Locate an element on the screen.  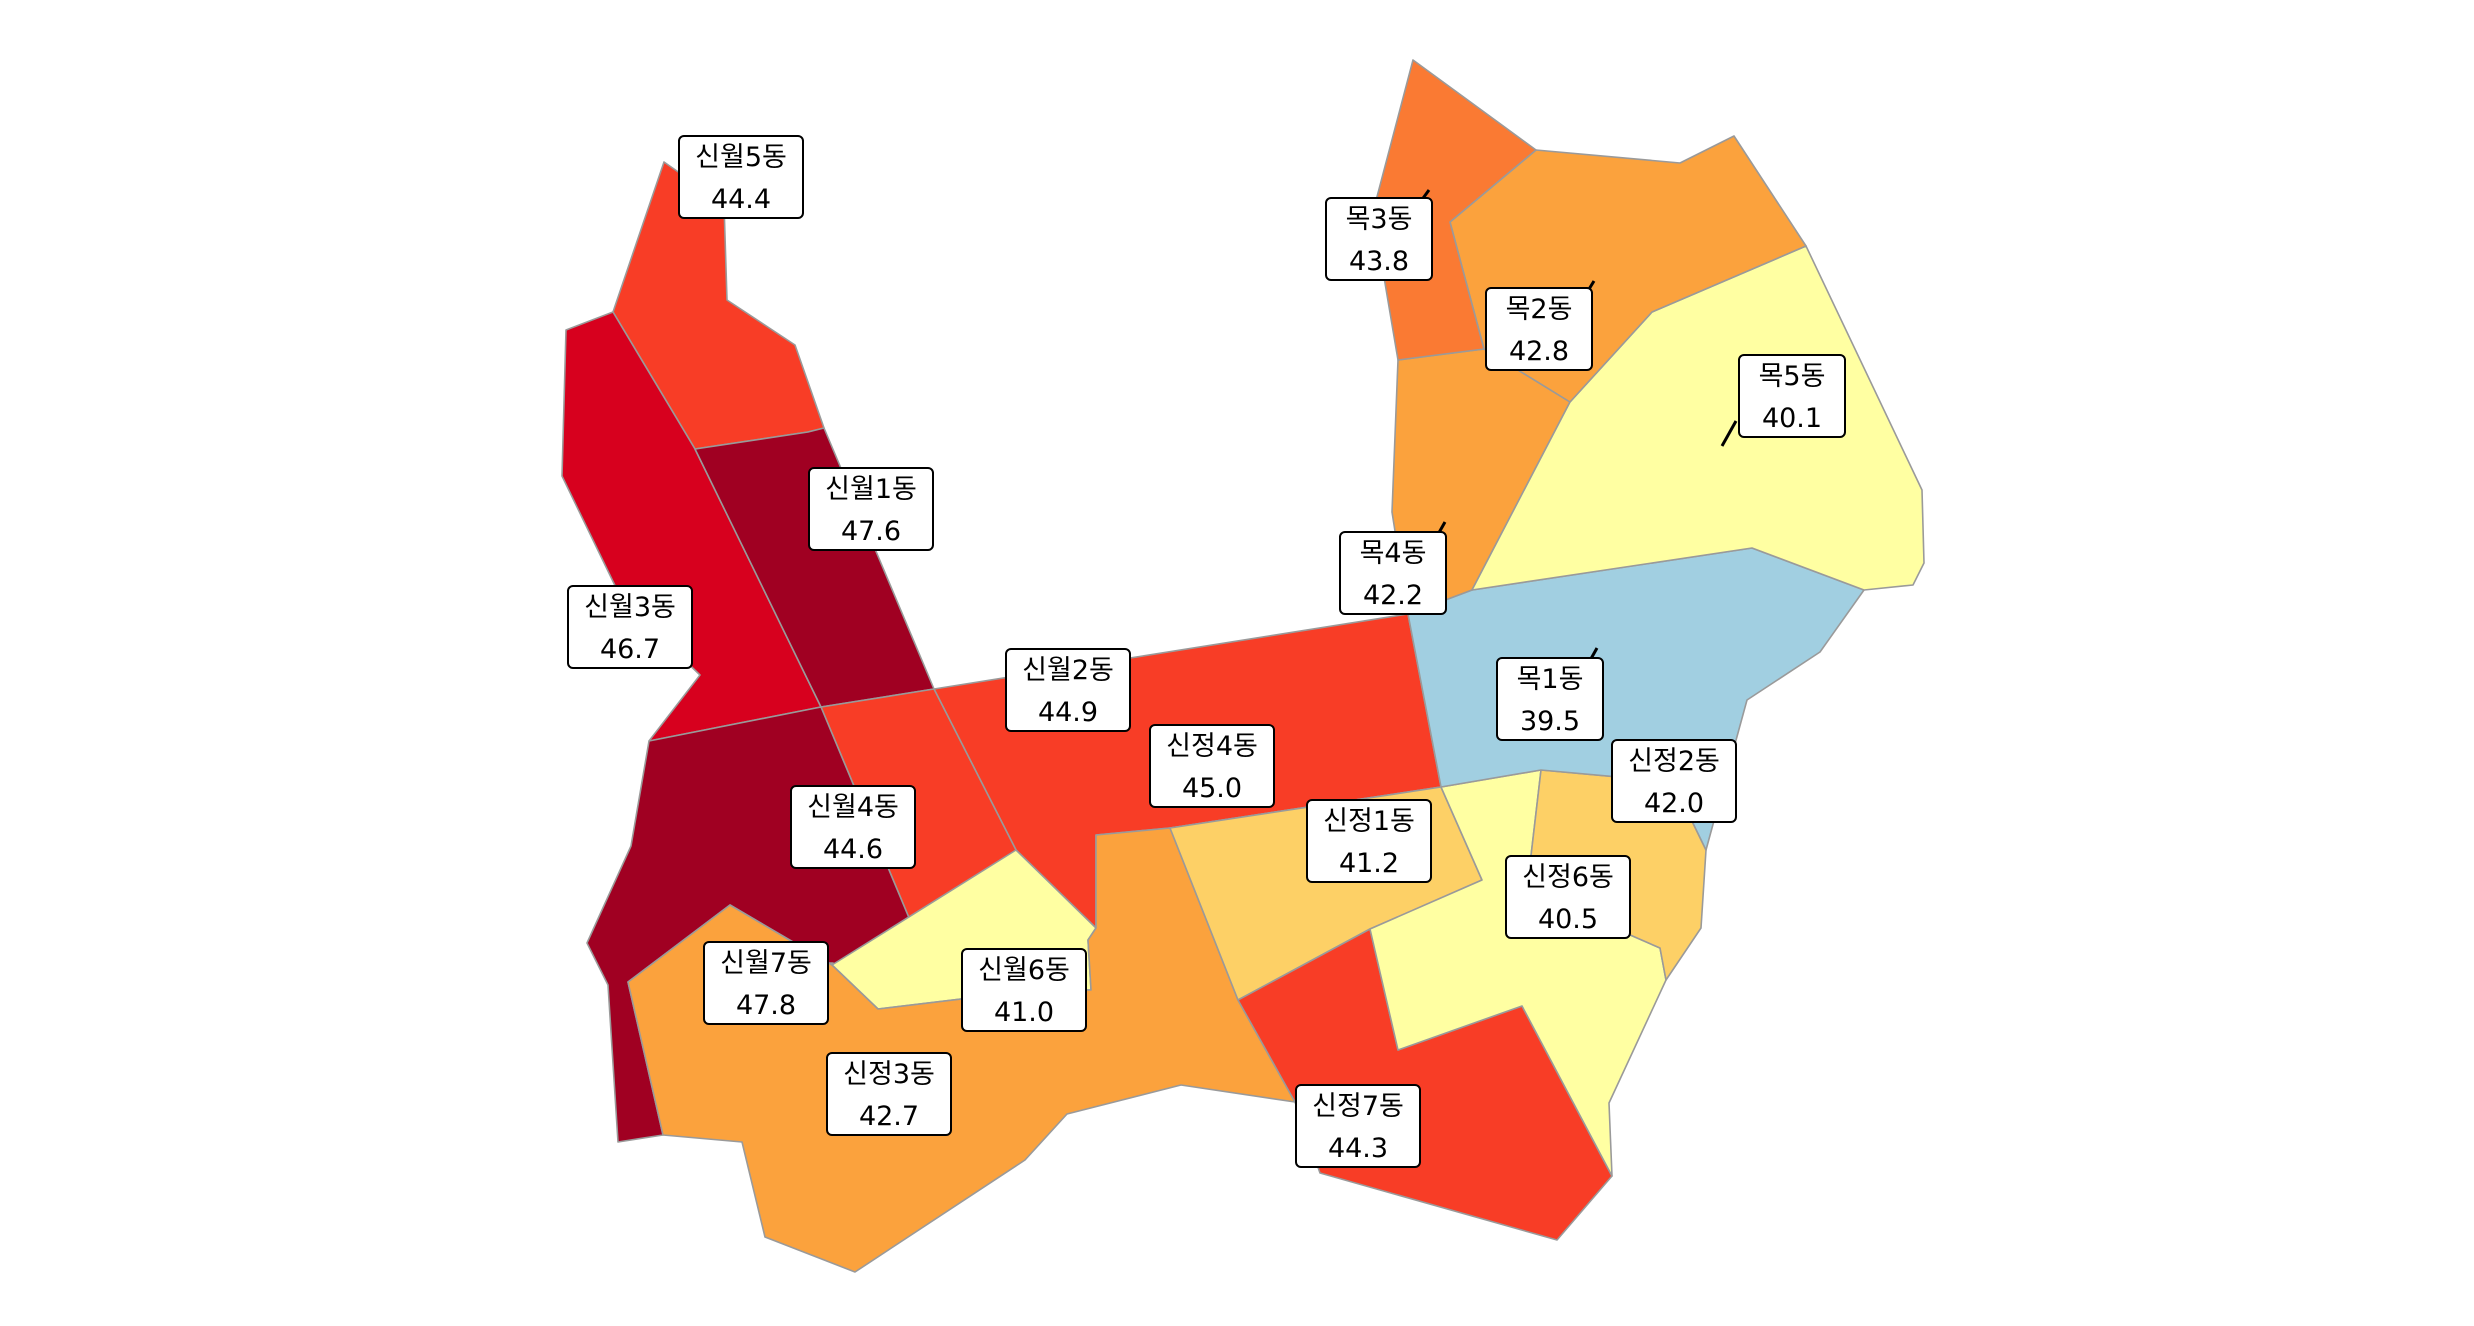
label-sinwol4-value: 44.6 is located at coordinates (853, 849).